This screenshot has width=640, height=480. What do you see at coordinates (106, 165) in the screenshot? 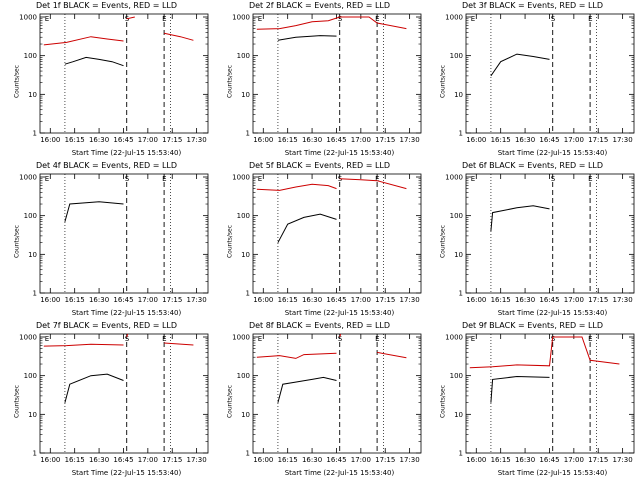
I see `panel-title: Det 4f BLACK = Events, RED = LLD` at bounding box center [106, 165].